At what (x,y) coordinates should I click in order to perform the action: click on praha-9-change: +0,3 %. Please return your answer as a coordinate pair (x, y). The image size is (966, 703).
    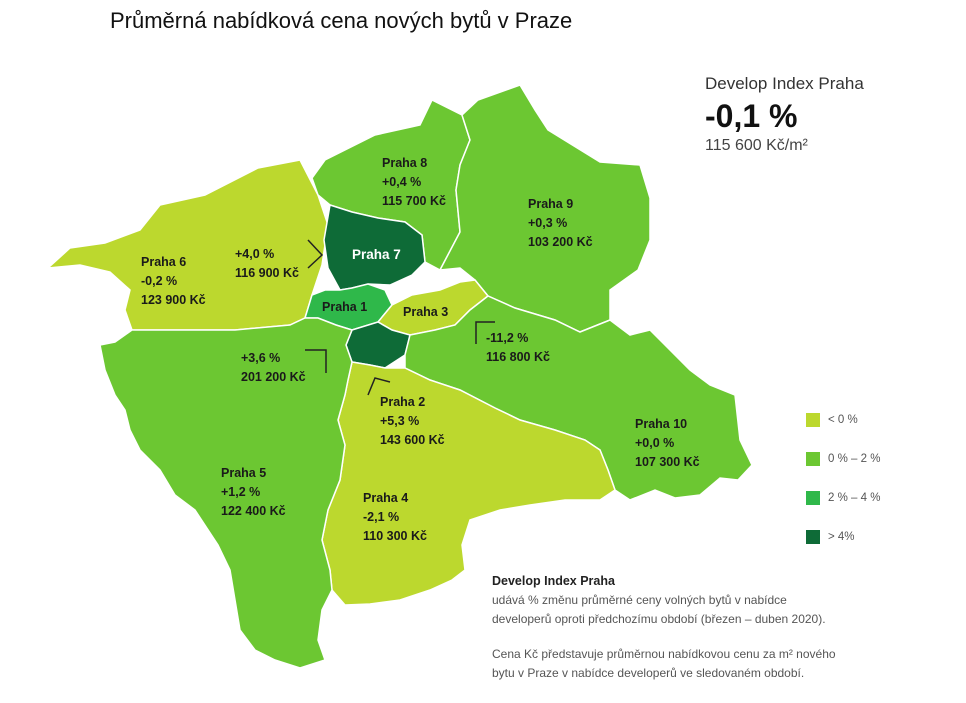
    Looking at the image, I should click on (547, 223).